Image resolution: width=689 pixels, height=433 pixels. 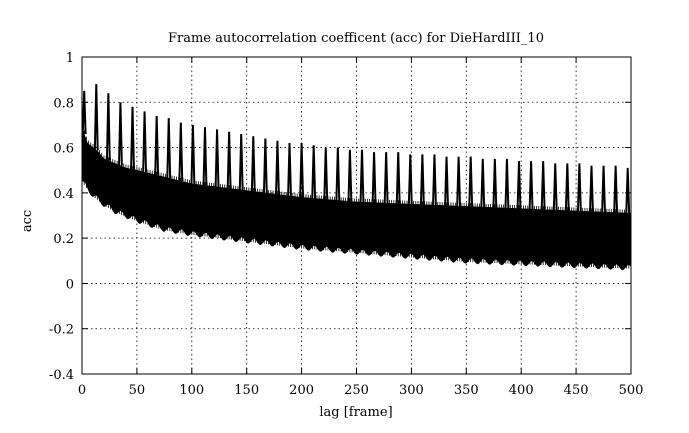 What do you see at coordinates (137, 390) in the screenshot?
I see `x-tick-label: 50` at bounding box center [137, 390].